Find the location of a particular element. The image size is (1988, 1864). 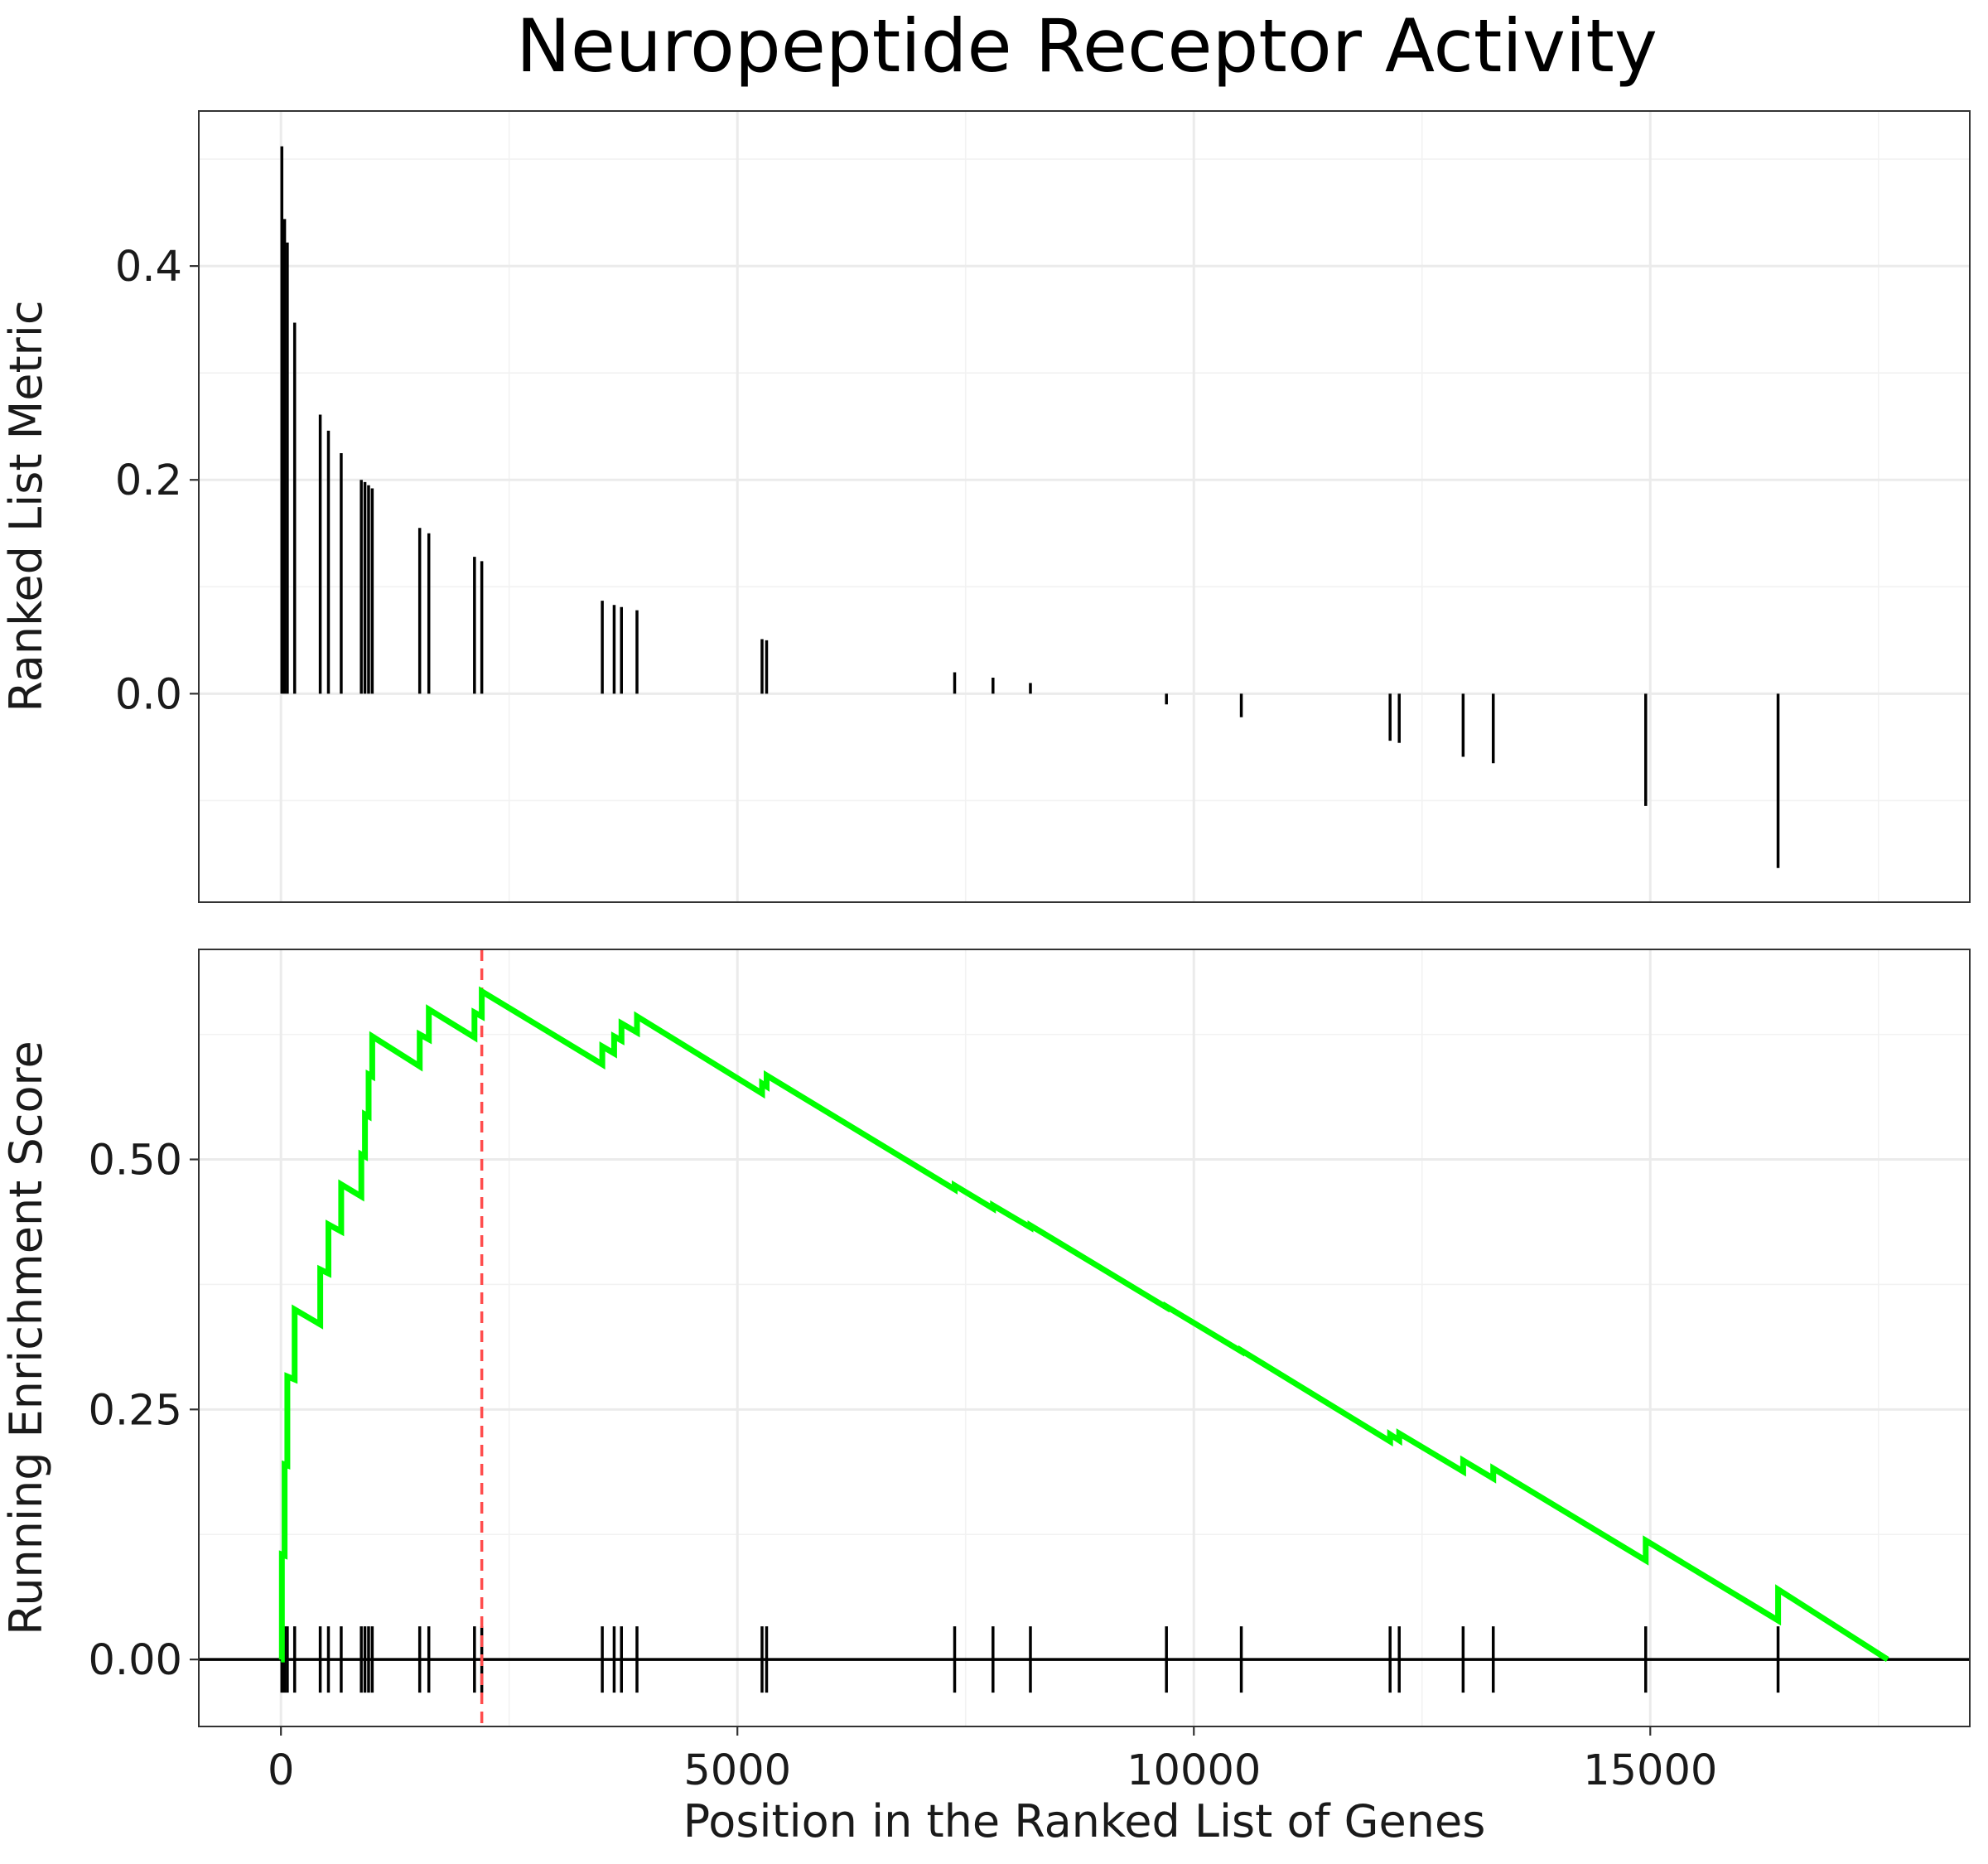

y-axis-tick-label: 0.50 is located at coordinates (135, 1161).